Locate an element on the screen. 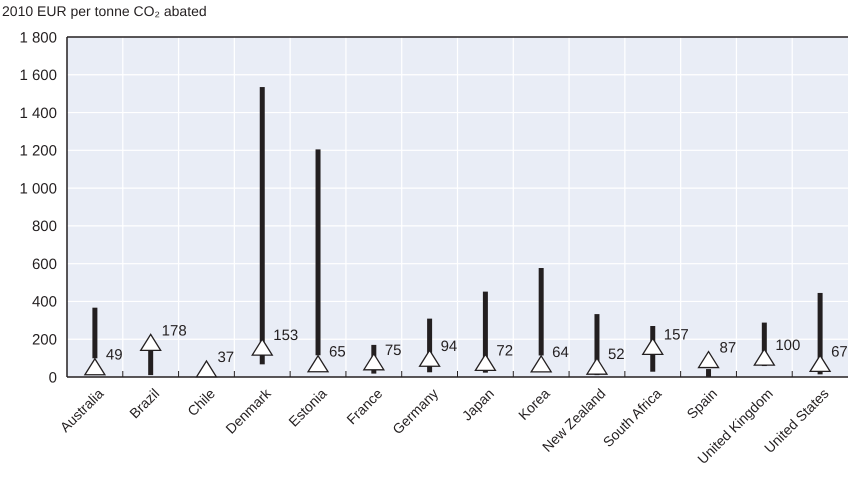  y-tick-label: 1 600 is located at coordinates (38, 75).